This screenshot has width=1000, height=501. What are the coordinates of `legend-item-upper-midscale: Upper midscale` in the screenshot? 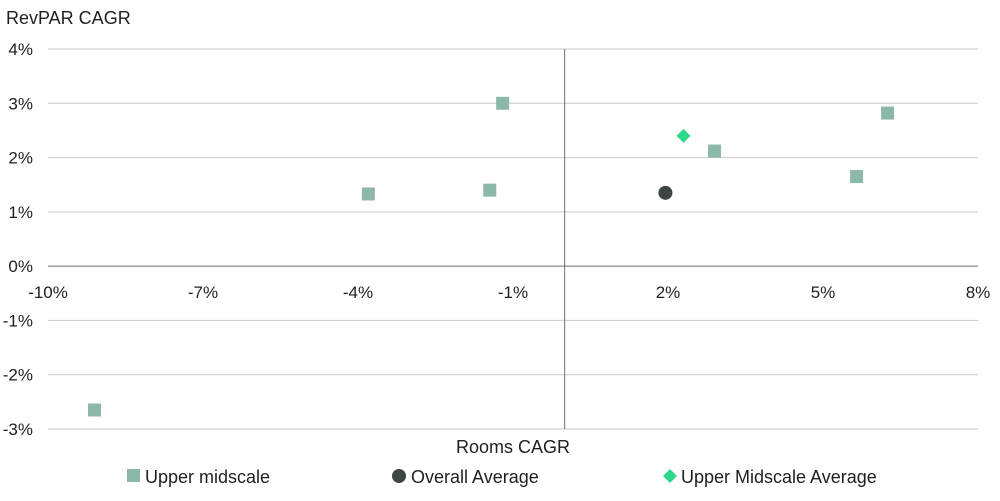 It's located at (198, 477).